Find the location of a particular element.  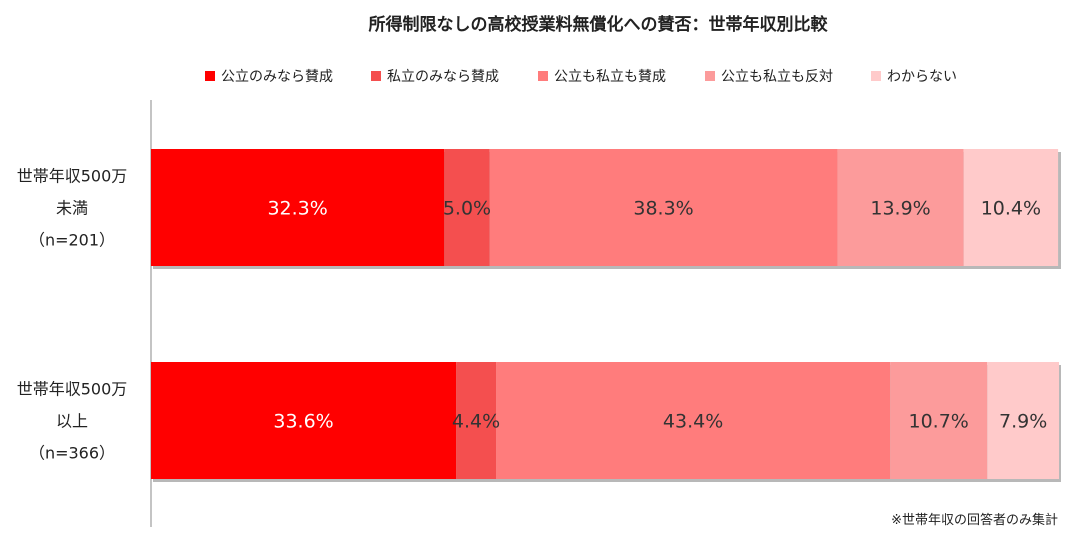

legend: 公立のみなら賛成 私立のみなら賛成 公立も私立も賛成 公立も私立も反対 わからない is located at coordinates (581, 77).